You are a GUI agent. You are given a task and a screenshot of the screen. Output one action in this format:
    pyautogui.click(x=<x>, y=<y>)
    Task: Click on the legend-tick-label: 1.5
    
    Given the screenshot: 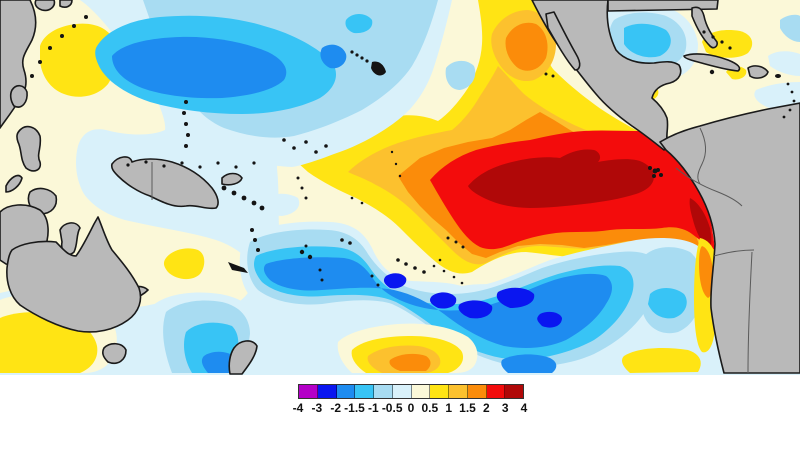 What is the action you would take?
    pyautogui.click(x=467, y=408)
    